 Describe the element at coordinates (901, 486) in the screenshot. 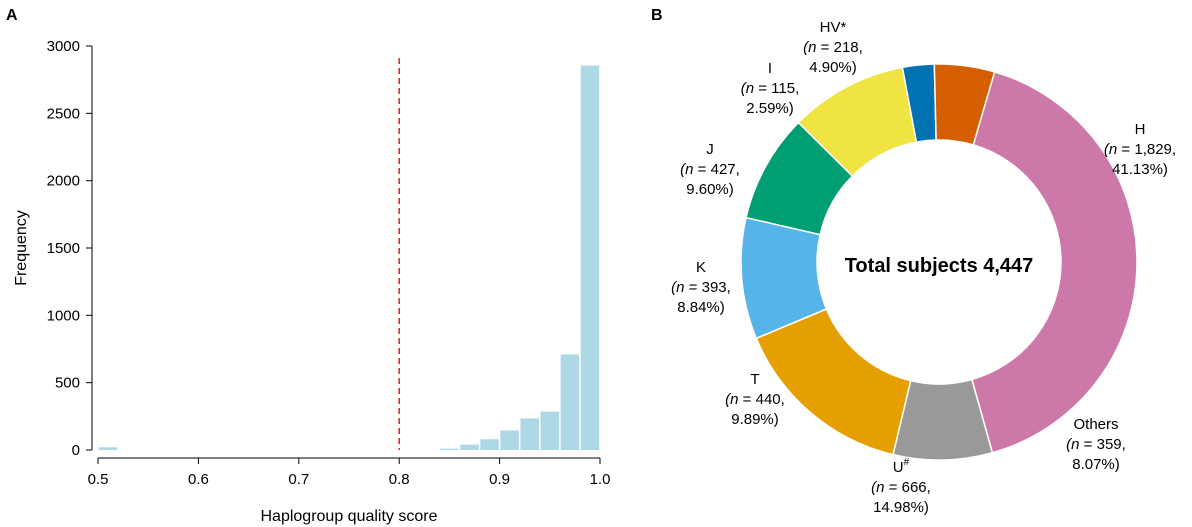

I see `donut-slice-label: U# (n = 666, 14.98%)` at that location.